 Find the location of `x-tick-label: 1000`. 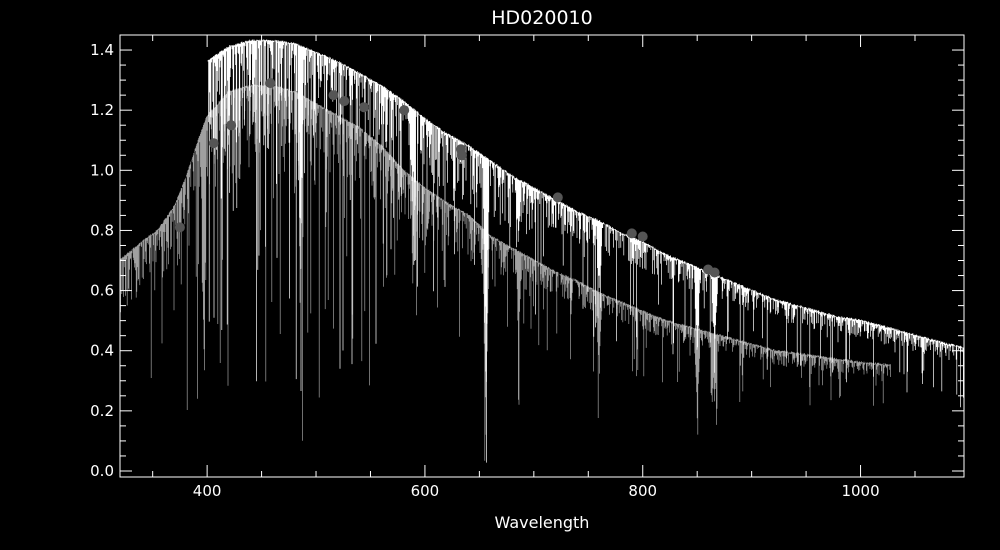

x-tick-label: 1000 is located at coordinates (860, 491).